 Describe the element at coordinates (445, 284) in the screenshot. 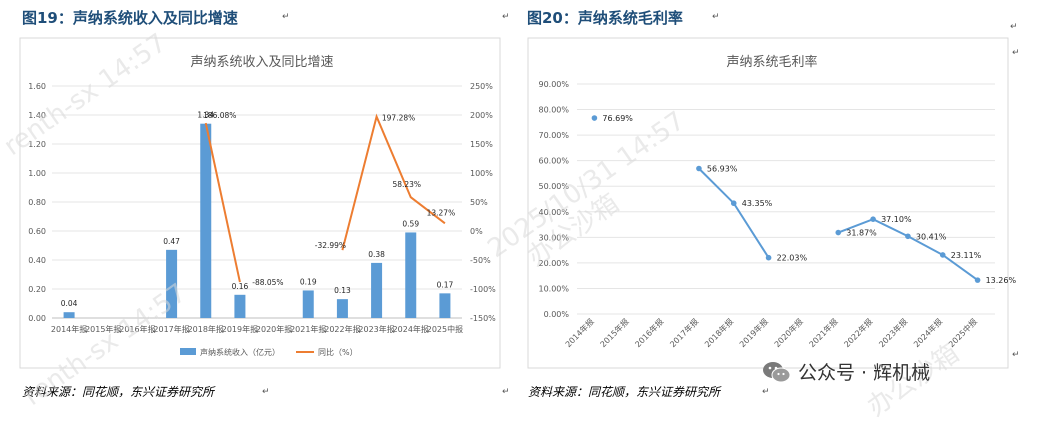

I see `bar-data-label: 0.17` at that location.